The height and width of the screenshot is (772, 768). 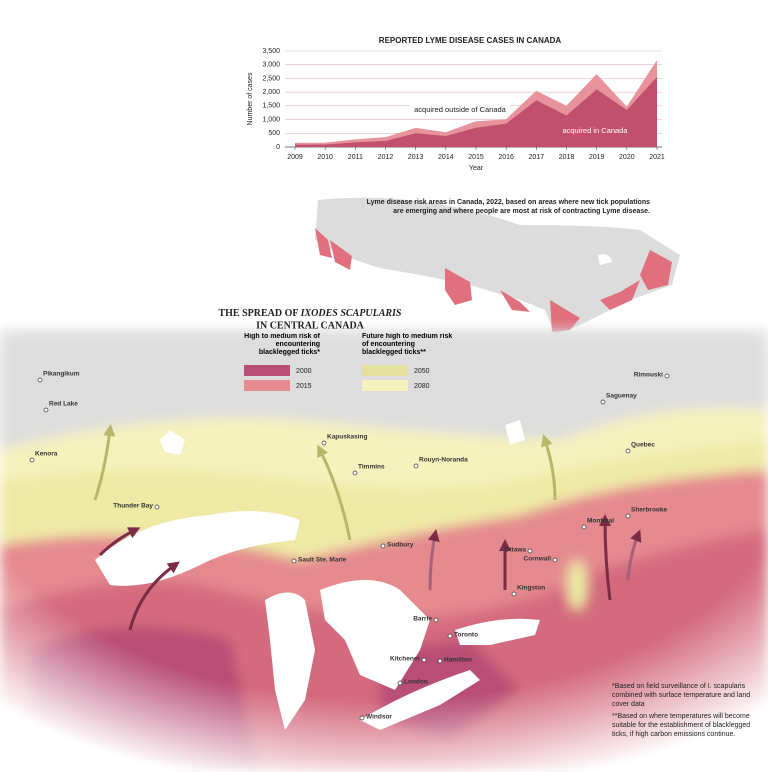 I want to click on y-tick-label: 0, so click(x=278, y=147).